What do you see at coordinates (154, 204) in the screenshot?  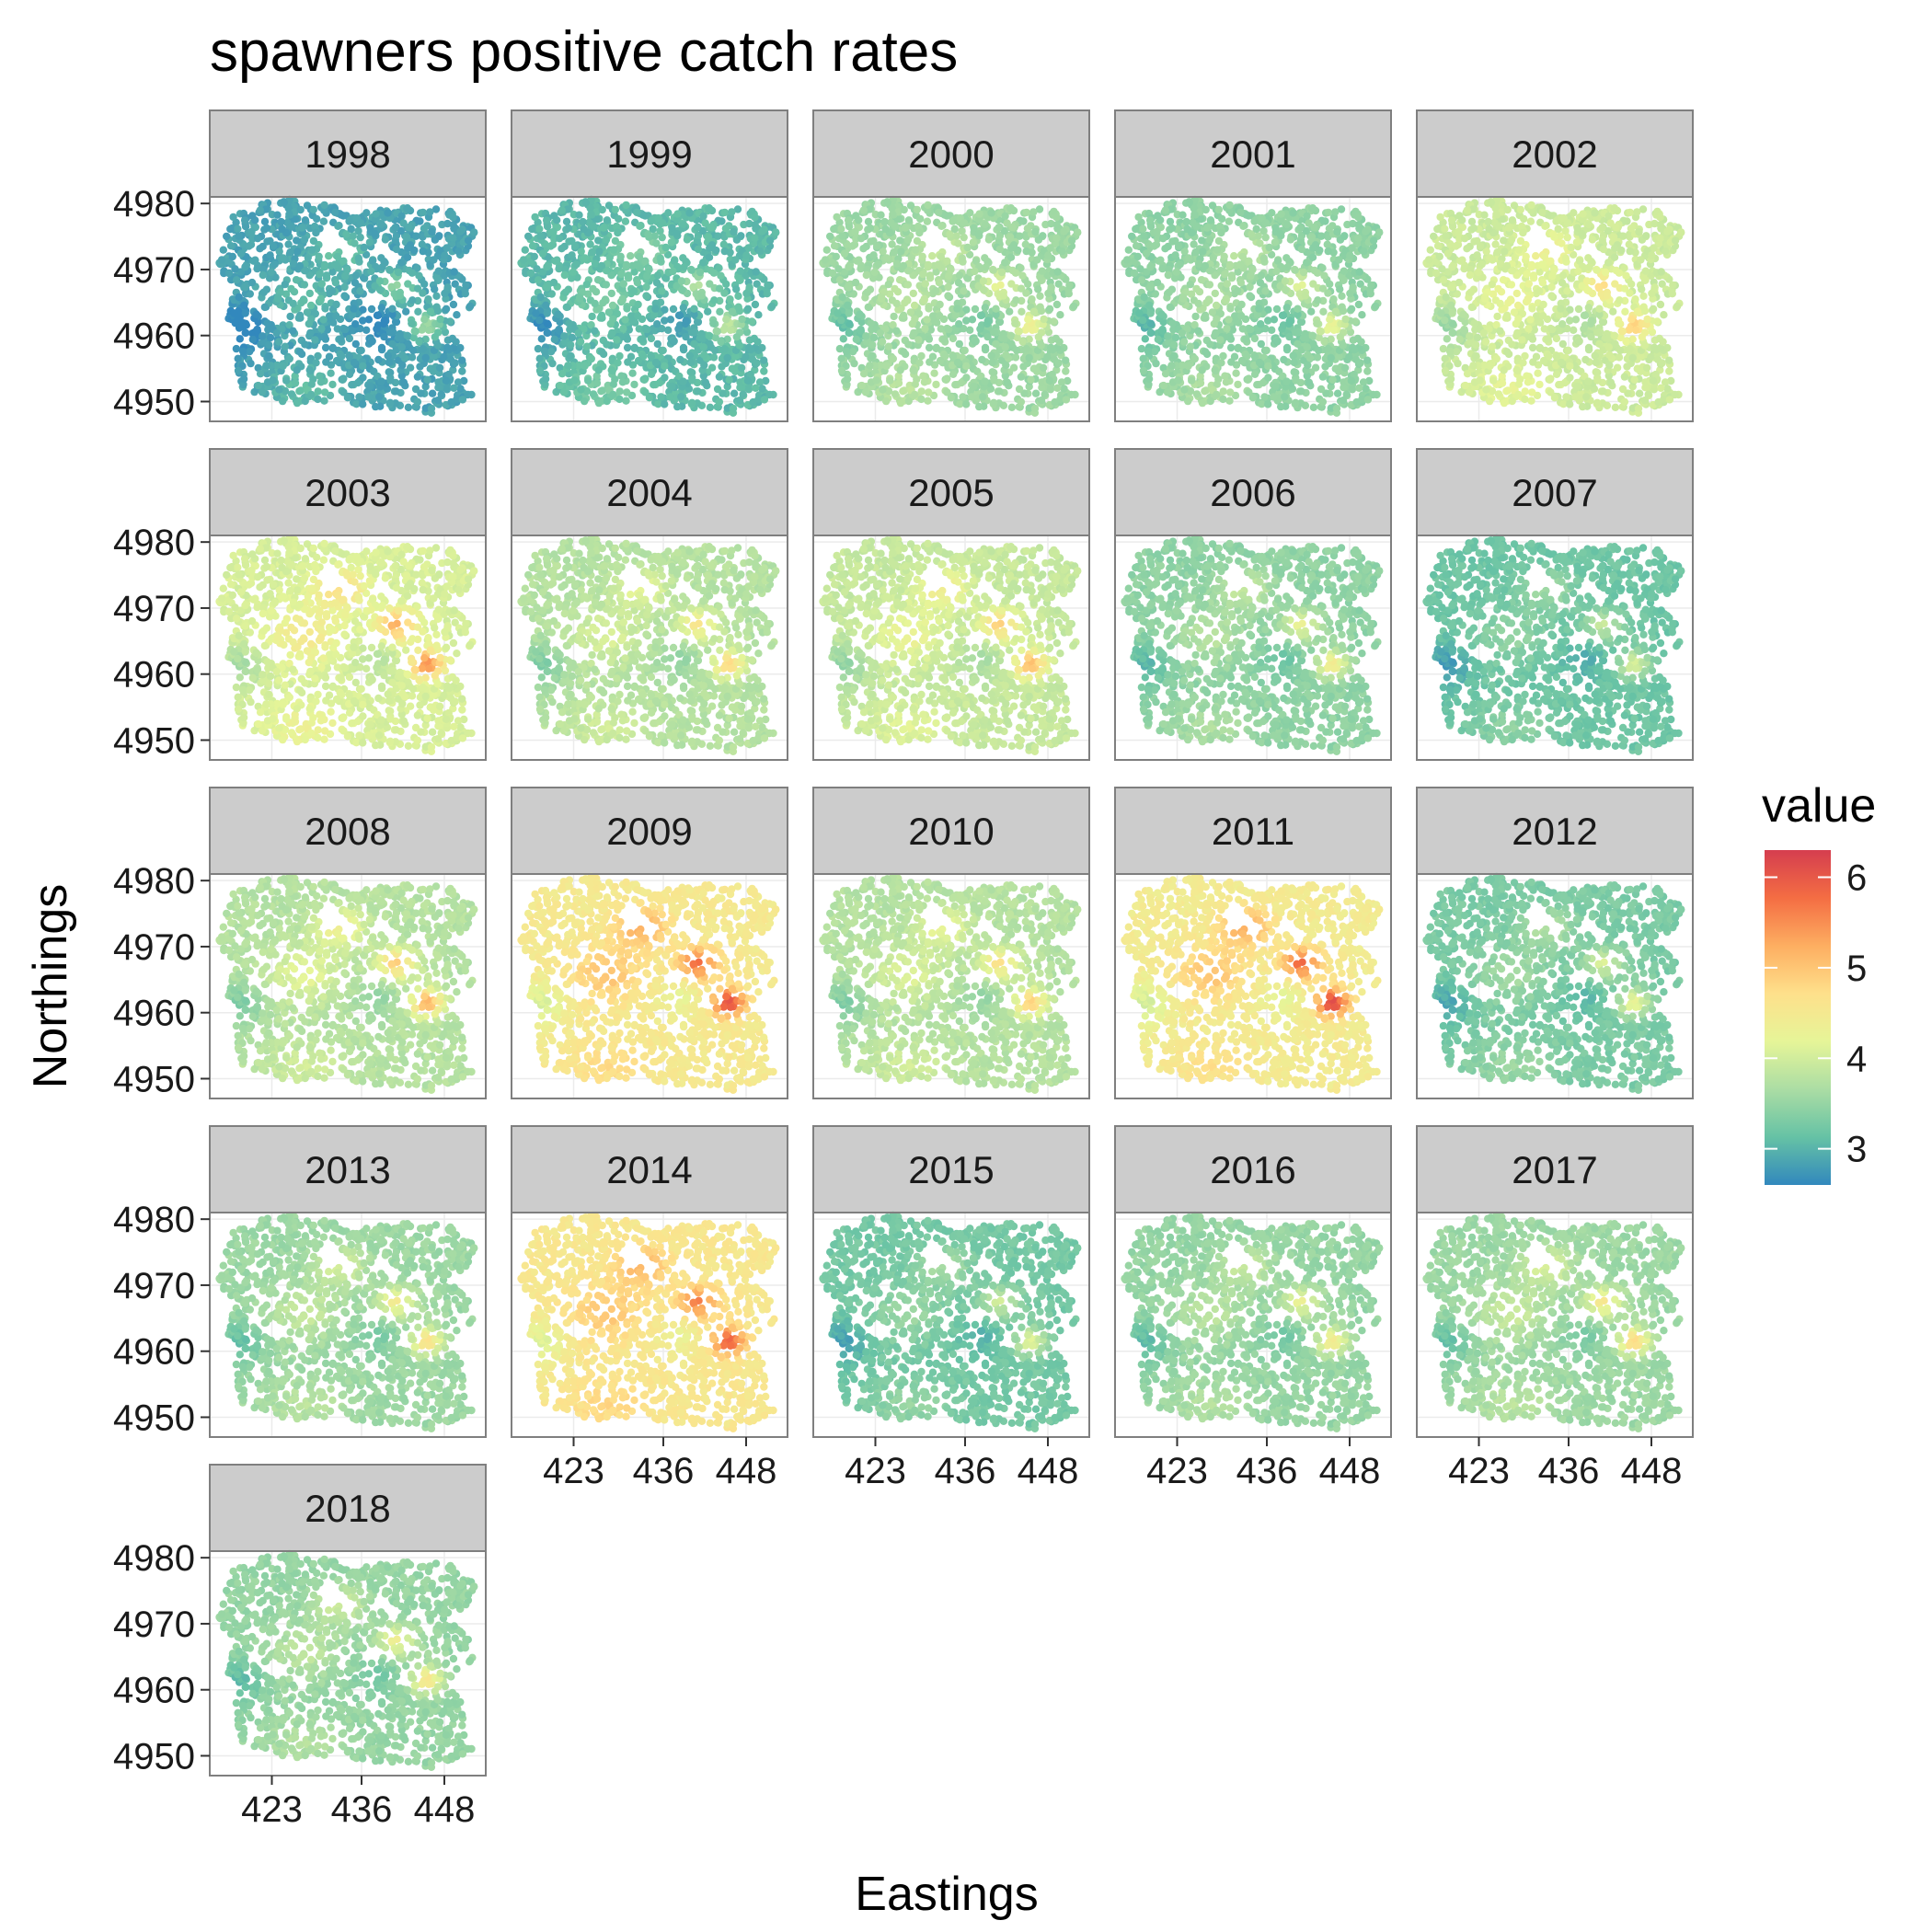 I see `y-tick-label: 4980` at bounding box center [154, 204].